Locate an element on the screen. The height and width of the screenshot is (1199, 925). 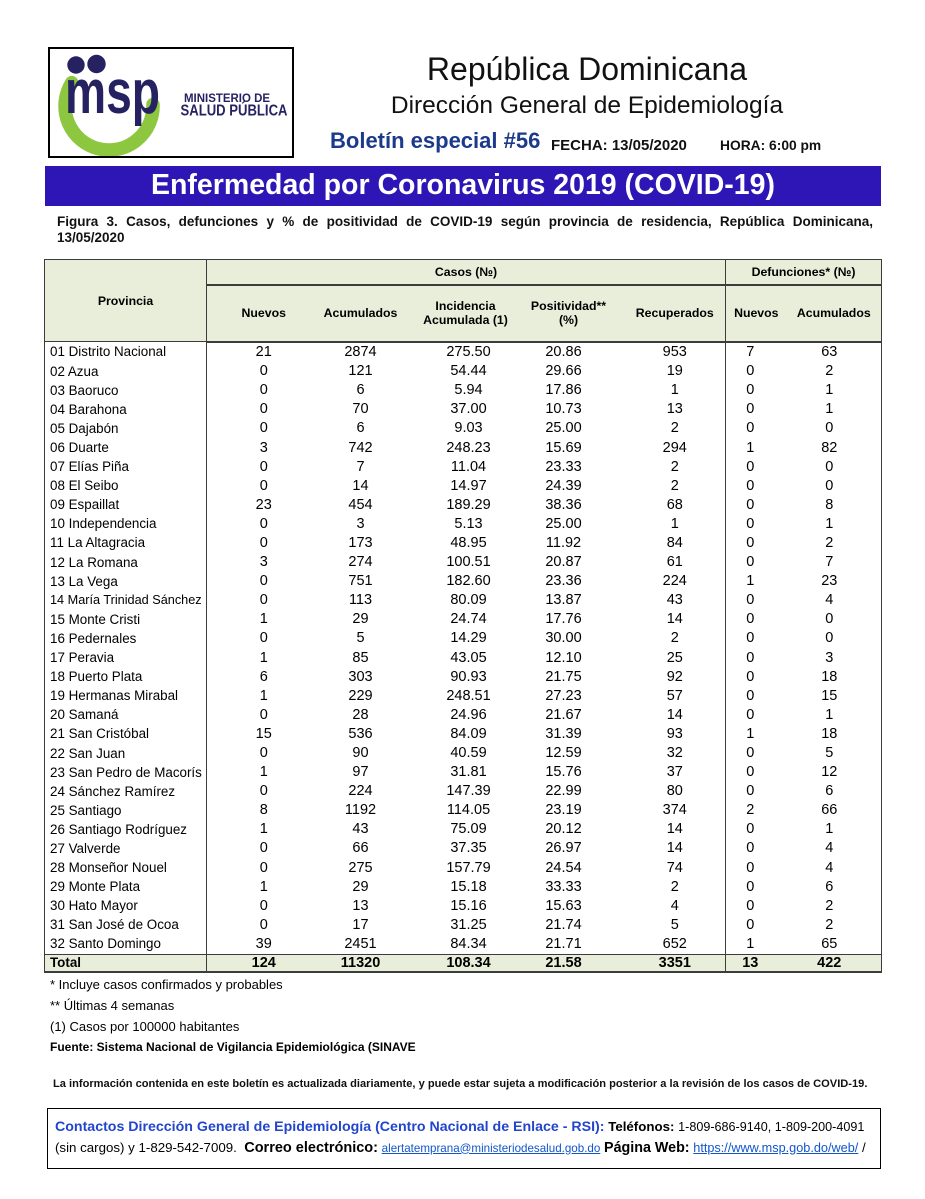
svg-text: SALUD PÚBLICA is located at coordinates (234, 111).